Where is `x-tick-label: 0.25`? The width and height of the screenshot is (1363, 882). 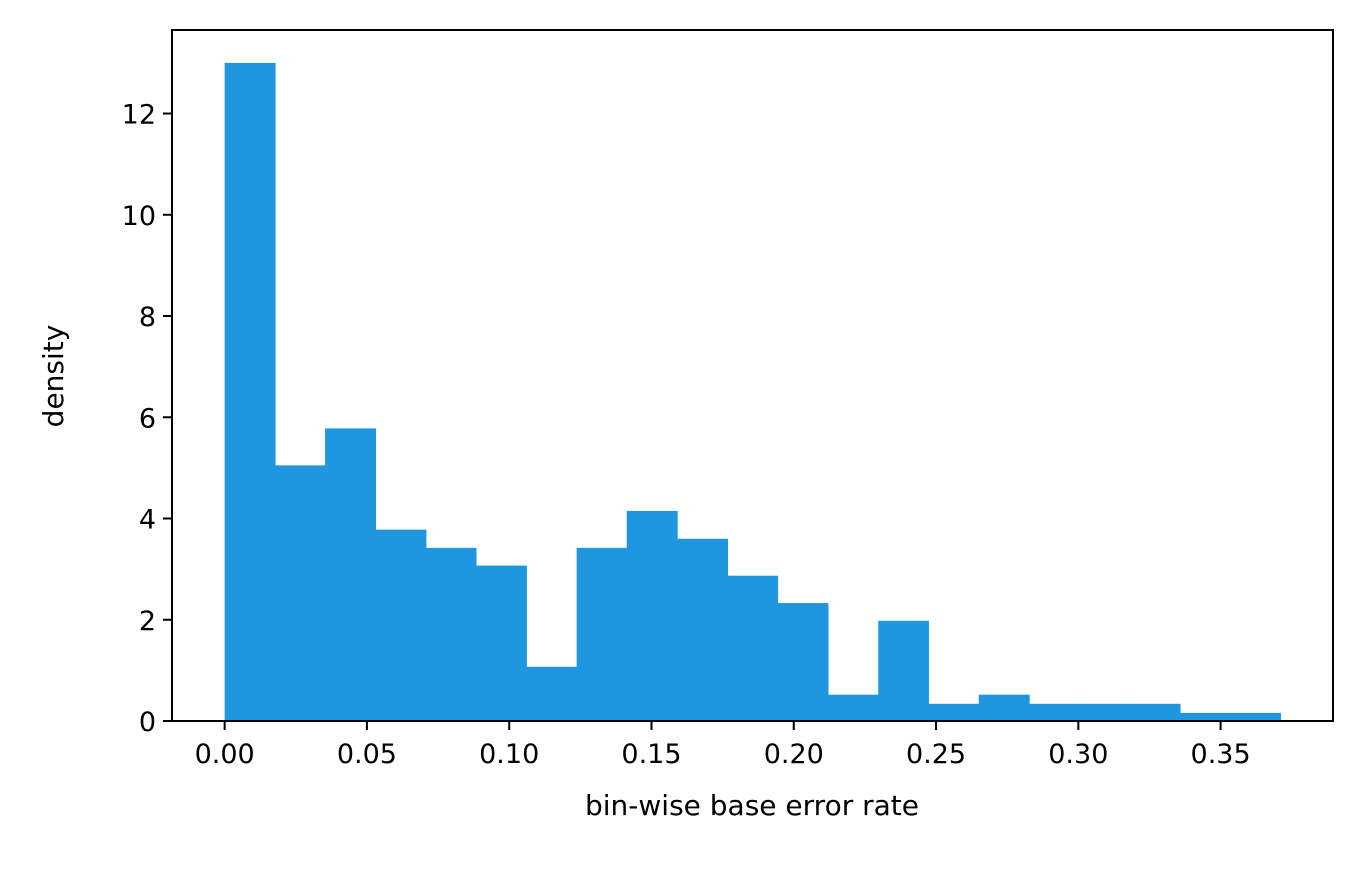
x-tick-label: 0.25 is located at coordinates (936, 754).